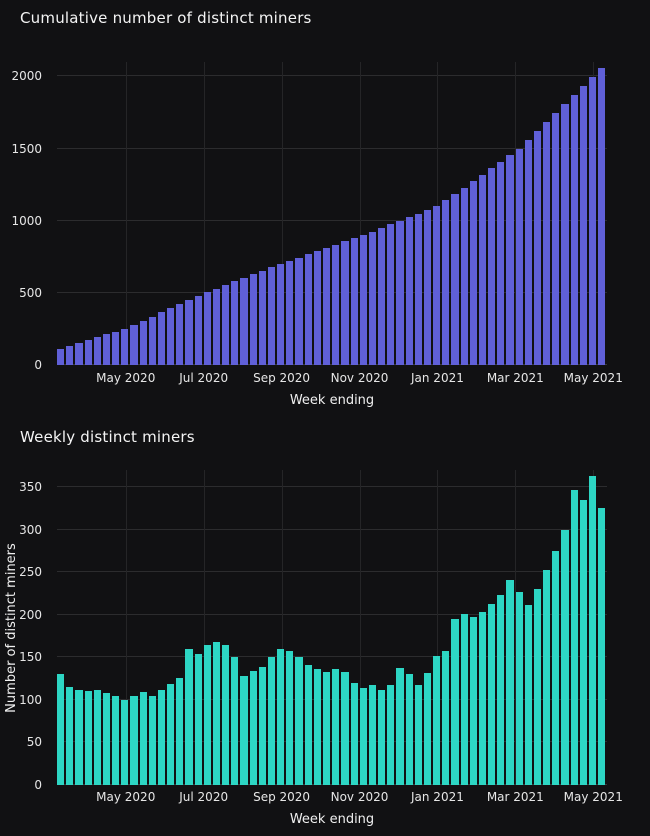  What do you see at coordinates (359, 378) in the screenshot?
I see `x-tick-label: Nov 2020` at bounding box center [359, 378].